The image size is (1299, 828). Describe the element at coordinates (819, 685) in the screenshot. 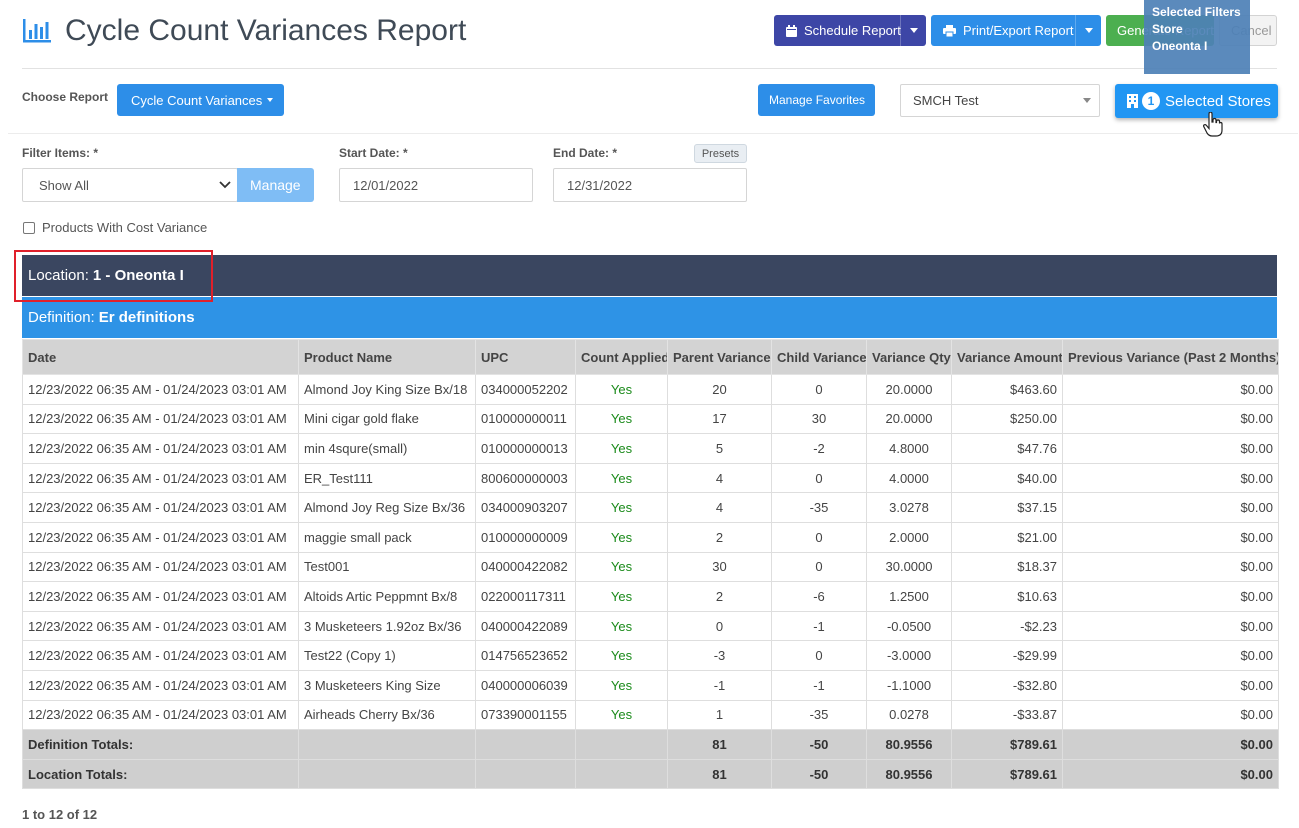

I see `table-cell: -1` at that location.